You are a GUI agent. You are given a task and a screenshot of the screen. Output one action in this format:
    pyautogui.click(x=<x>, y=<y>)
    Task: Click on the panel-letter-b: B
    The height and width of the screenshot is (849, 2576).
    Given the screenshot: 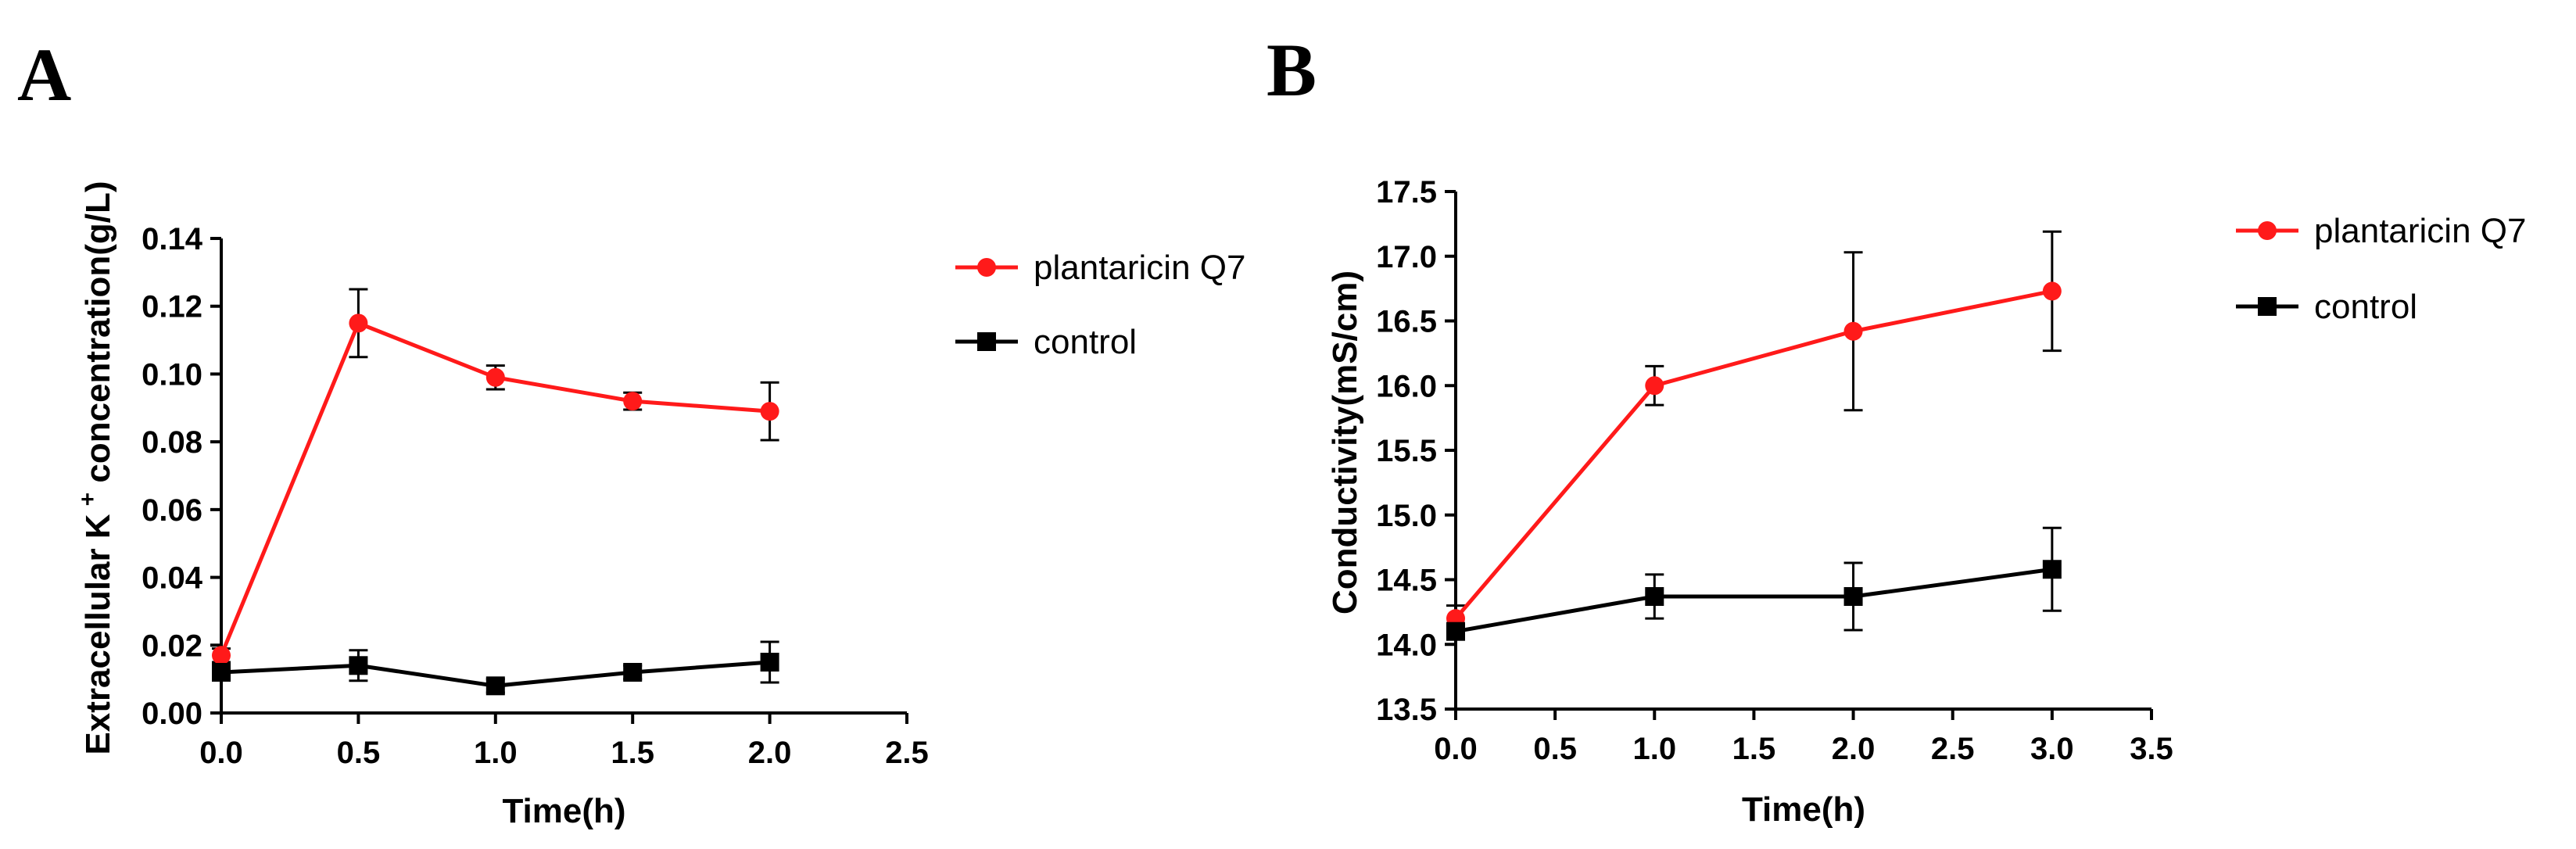 What is the action you would take?
    pyautogui.click(x=1292, y=70)
    